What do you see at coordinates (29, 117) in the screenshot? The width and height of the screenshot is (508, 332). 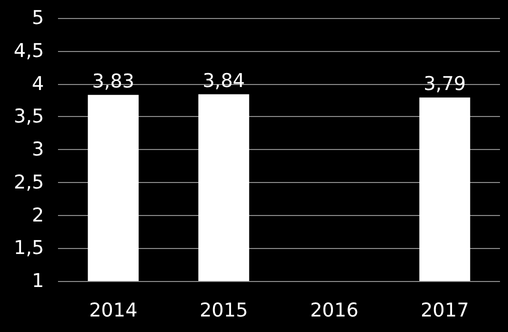 I see `y-tick-label: 3,5` at bounding box center [29, 117].